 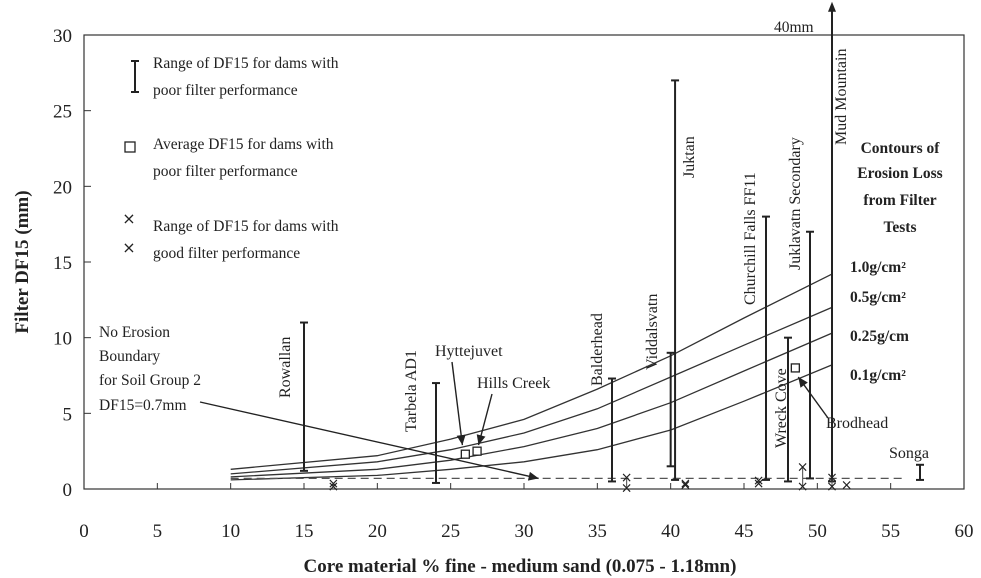 What do you see at coordinates (597, 349) in the screenshot?
I see `dam-label: Balderhead` at bounding box center [597, 349].